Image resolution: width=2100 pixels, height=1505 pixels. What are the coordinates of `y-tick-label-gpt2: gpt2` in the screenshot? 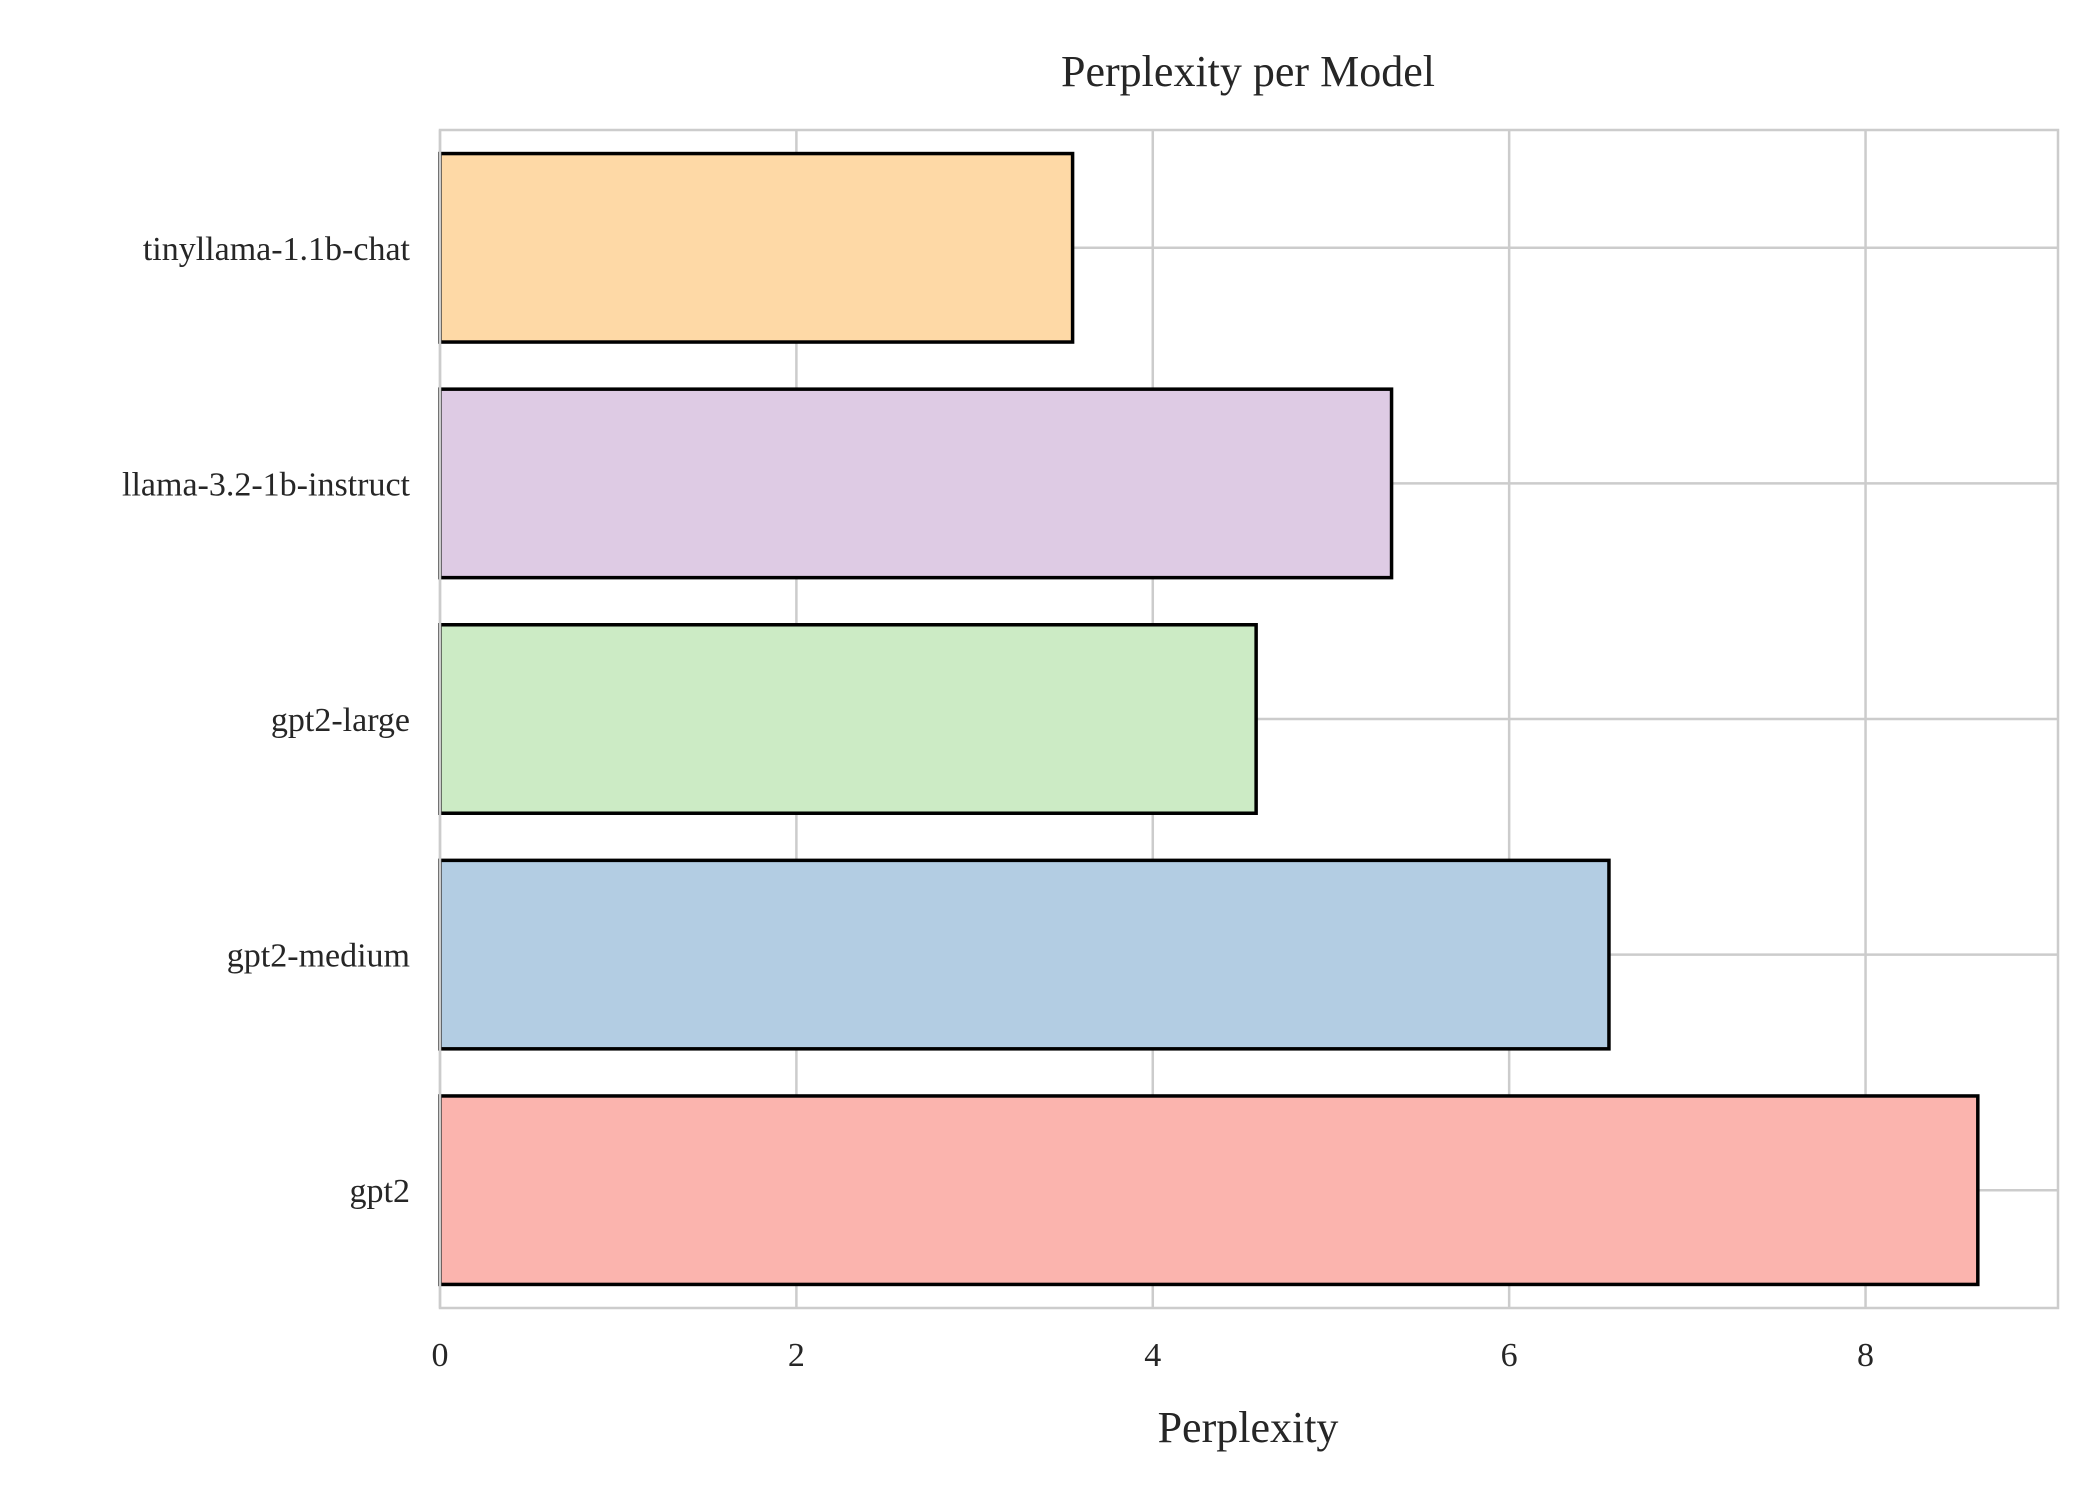 It's located at (380, 1191).